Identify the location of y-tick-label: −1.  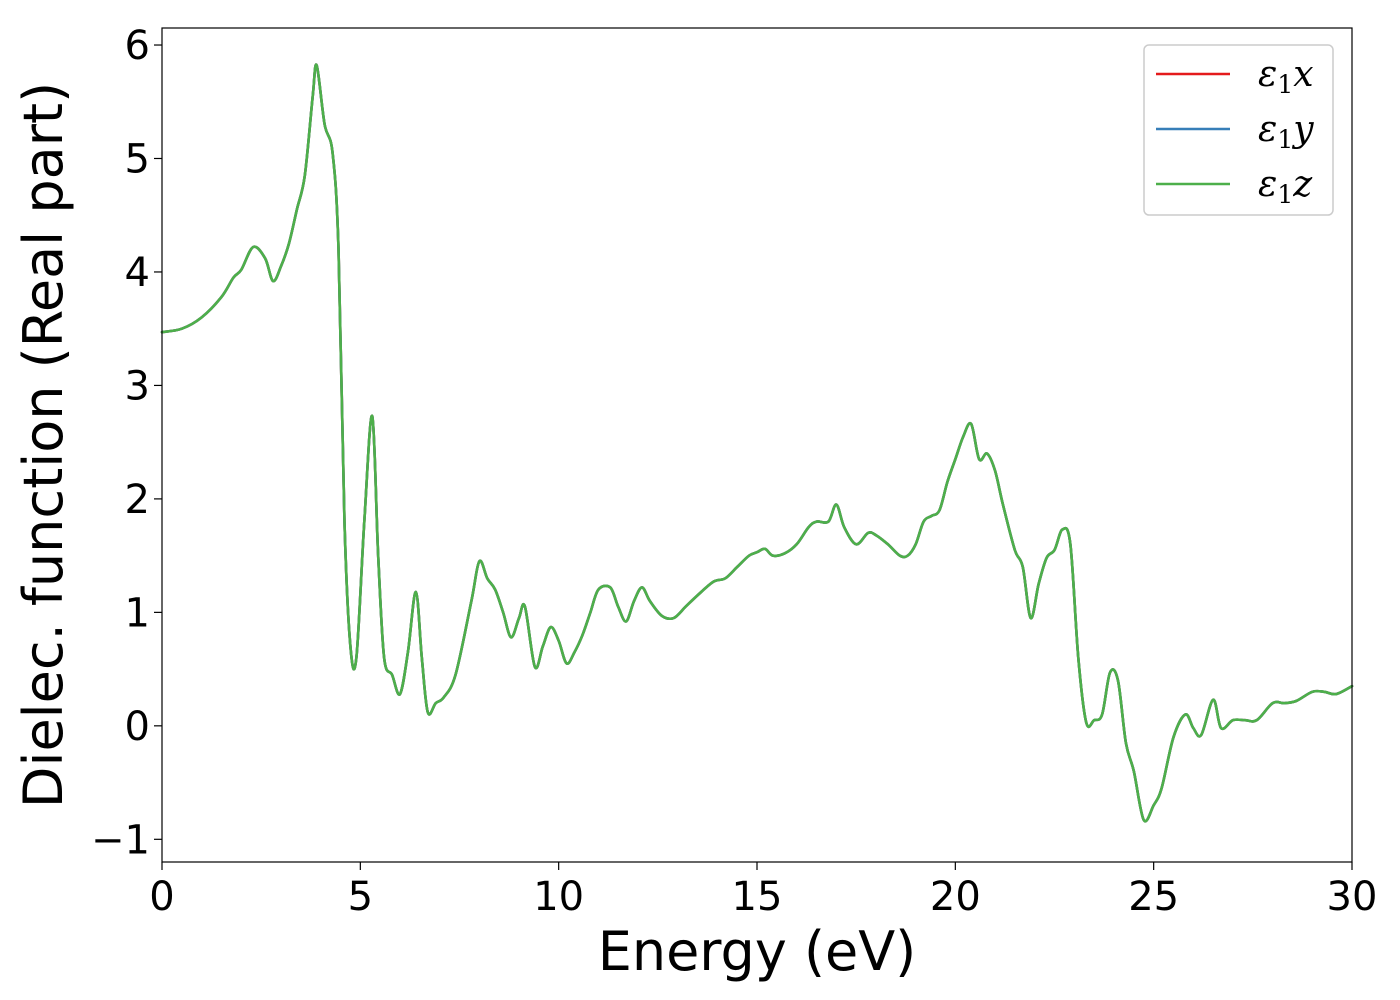
(120, 840).